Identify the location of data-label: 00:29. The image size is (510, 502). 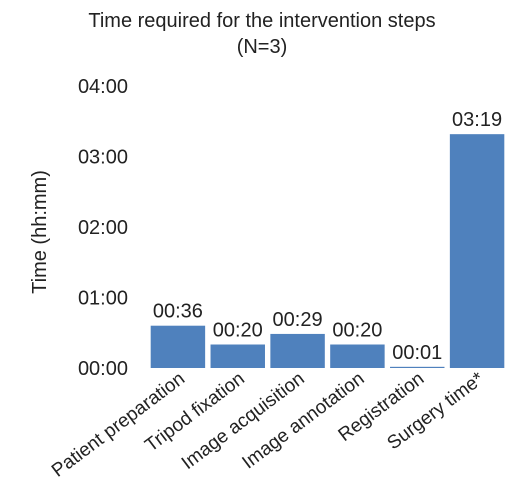
(298, 320).